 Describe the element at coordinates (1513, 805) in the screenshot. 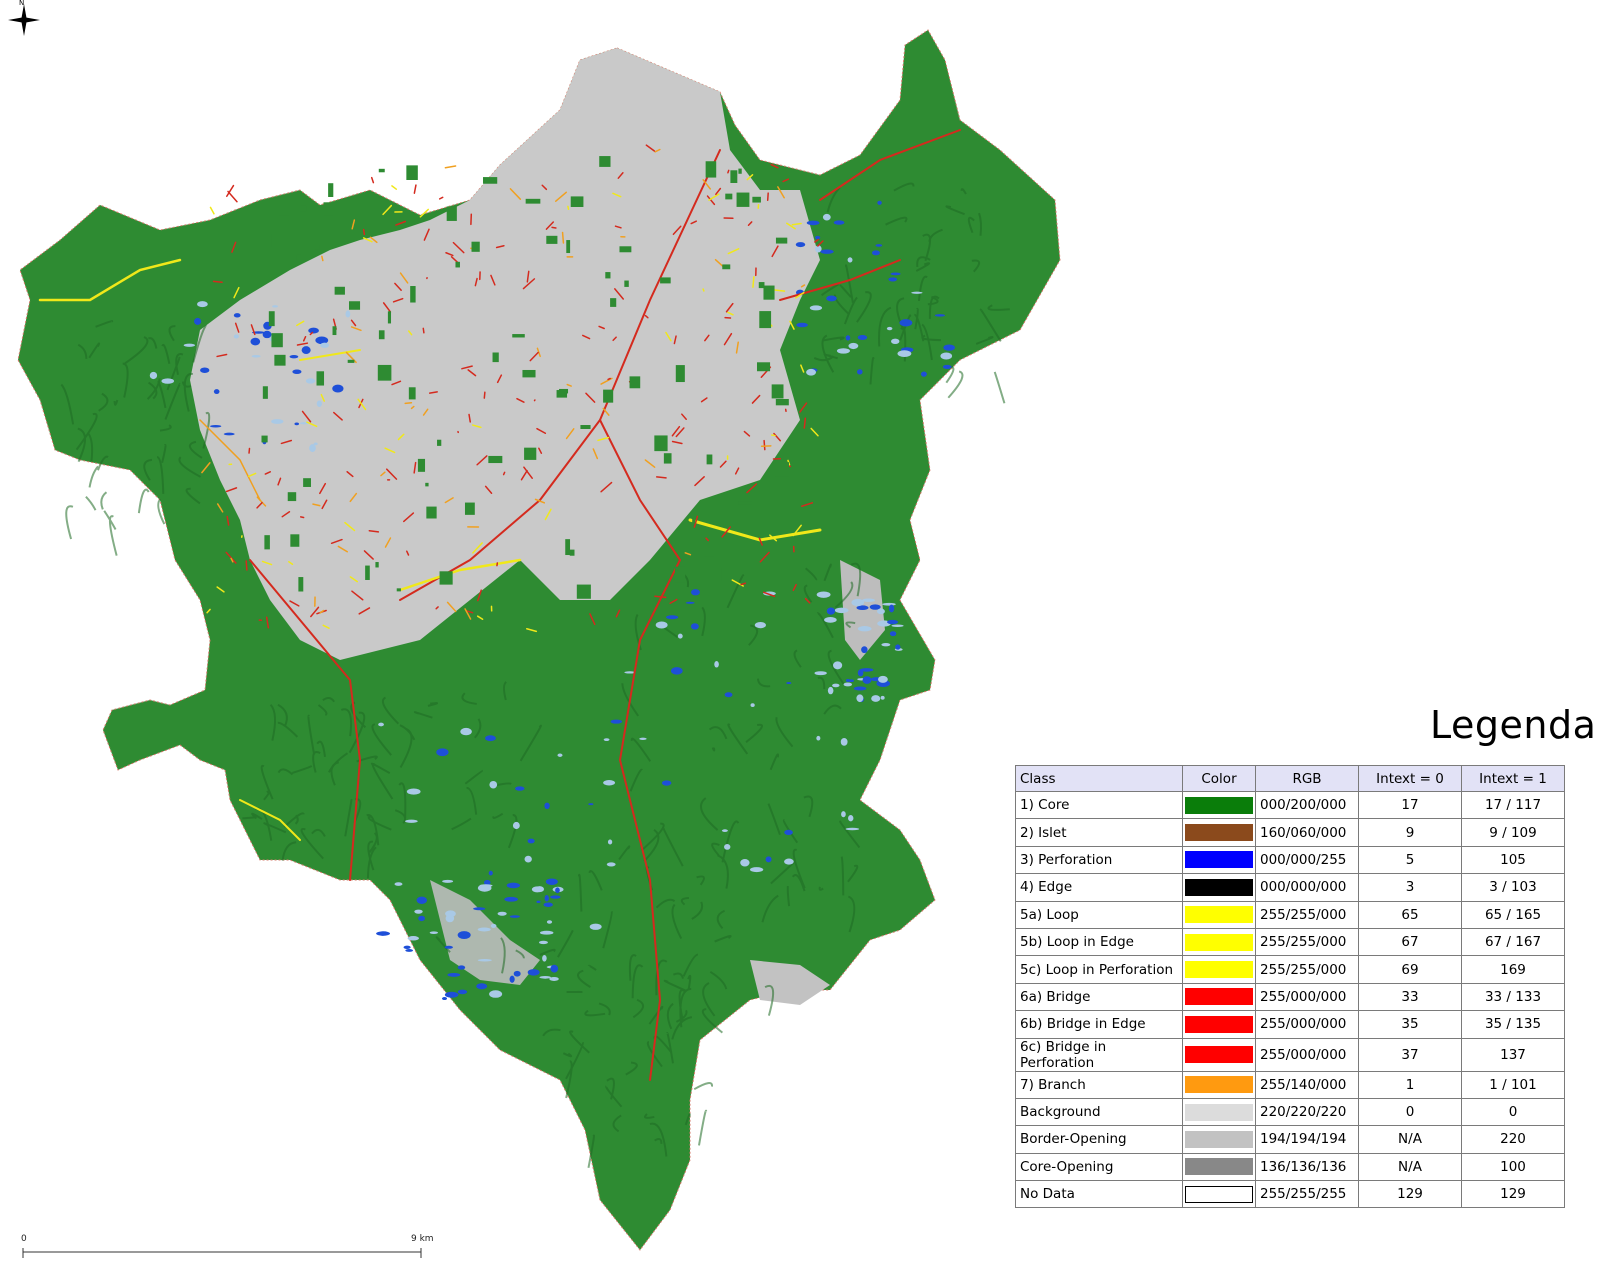

I see `legend-intext1-cell: 17 / 117` at that location.